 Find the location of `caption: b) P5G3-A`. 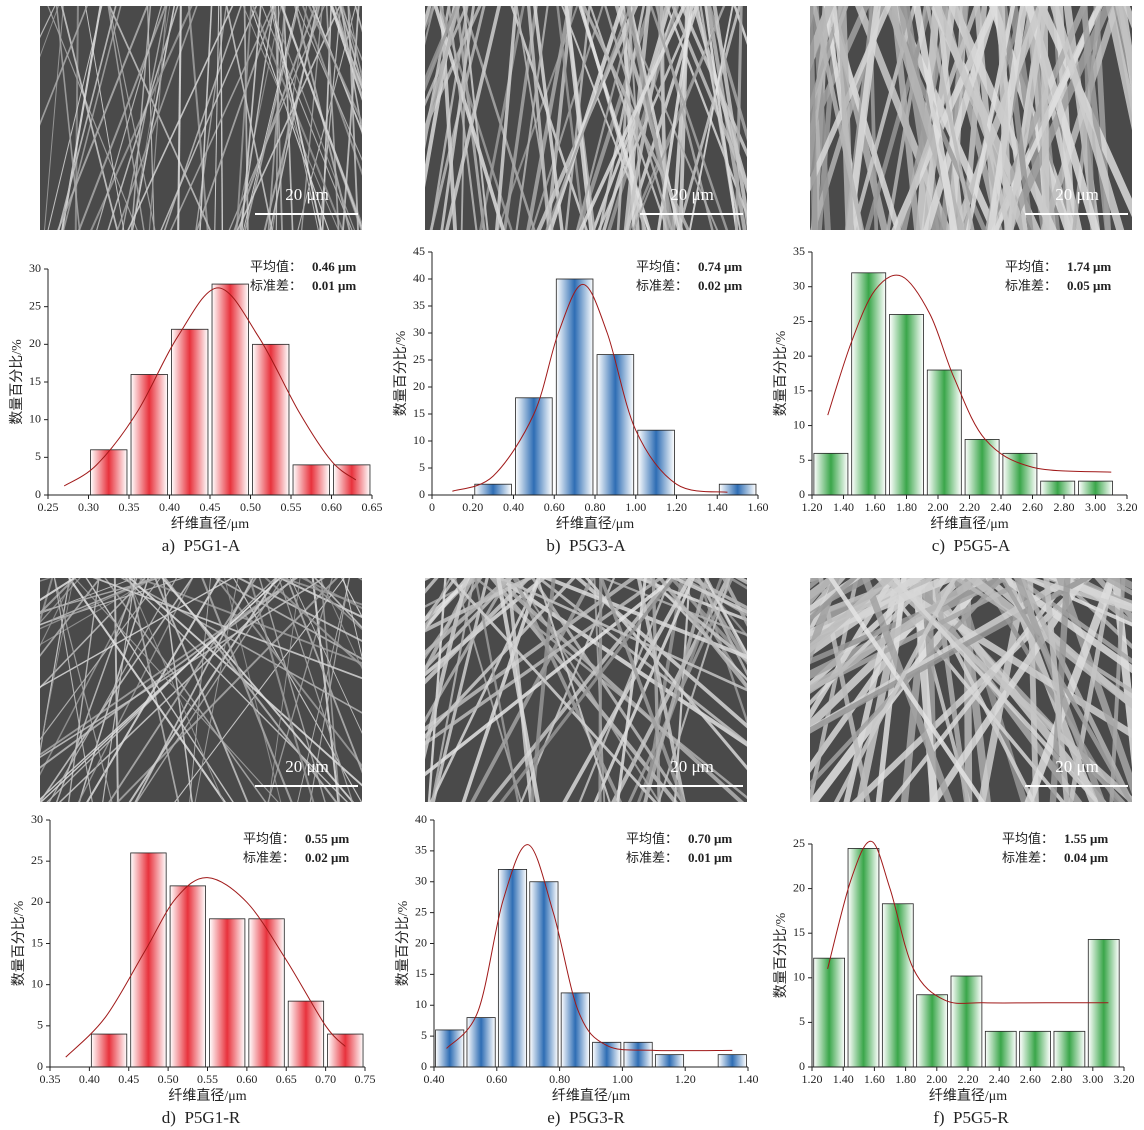

caption: b) P5G3-A is located at coordinates (586, 545).